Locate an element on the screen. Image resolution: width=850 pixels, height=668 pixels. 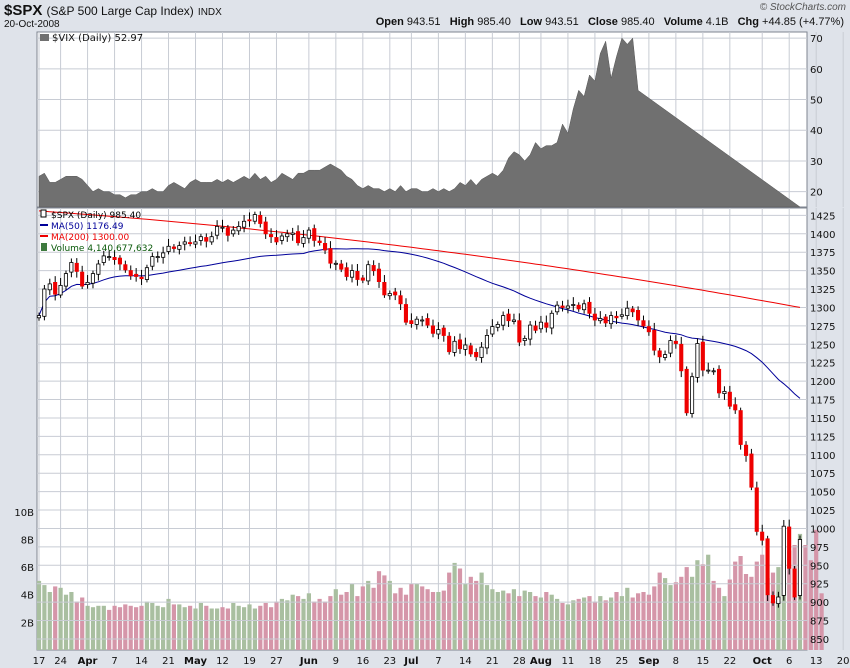
volume-tick-label: 10B is located at coordinates (24, 513).